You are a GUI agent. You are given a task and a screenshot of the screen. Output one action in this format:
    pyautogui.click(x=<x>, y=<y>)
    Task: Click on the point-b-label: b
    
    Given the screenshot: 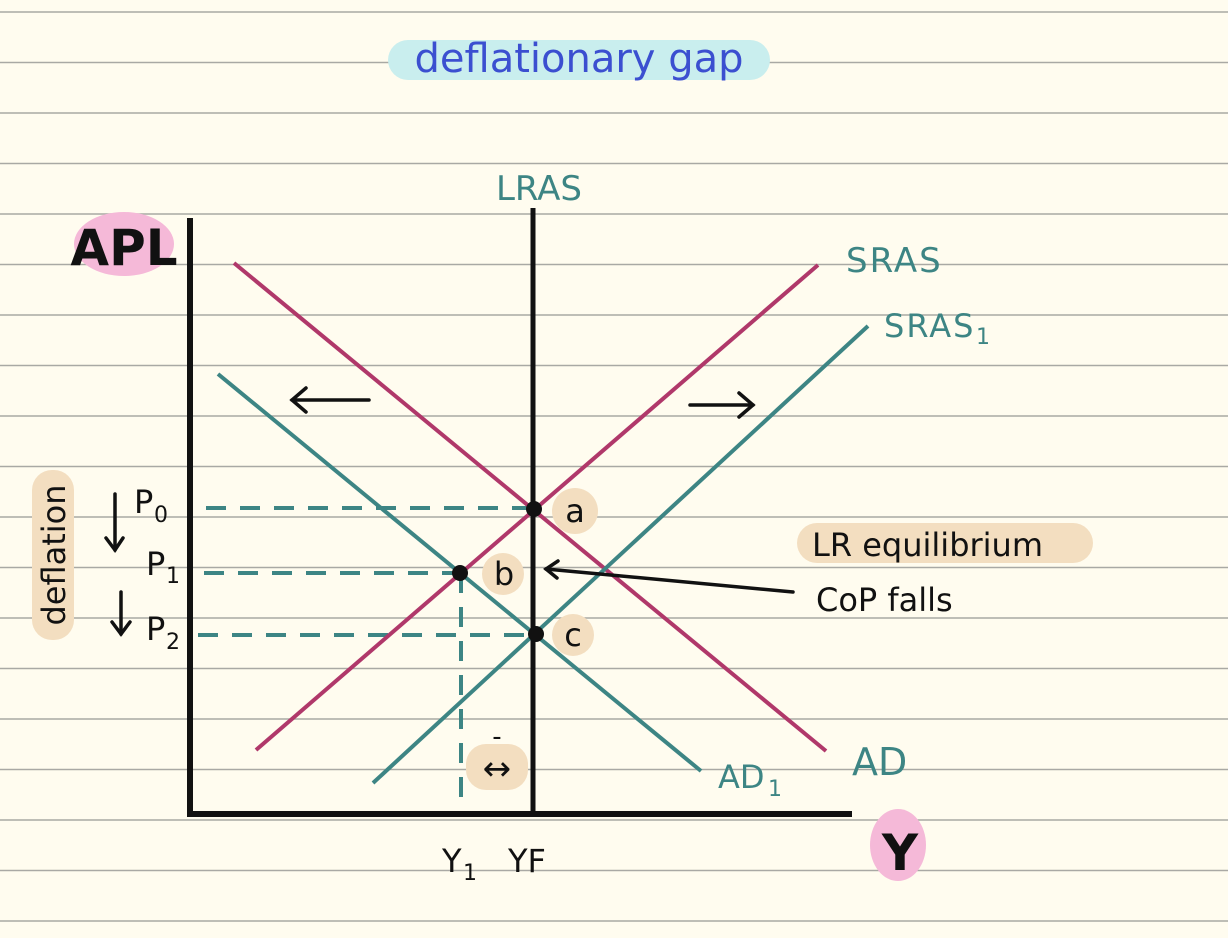 What is the action you would take?
    pyautogui.click(x=504, y=574)
    